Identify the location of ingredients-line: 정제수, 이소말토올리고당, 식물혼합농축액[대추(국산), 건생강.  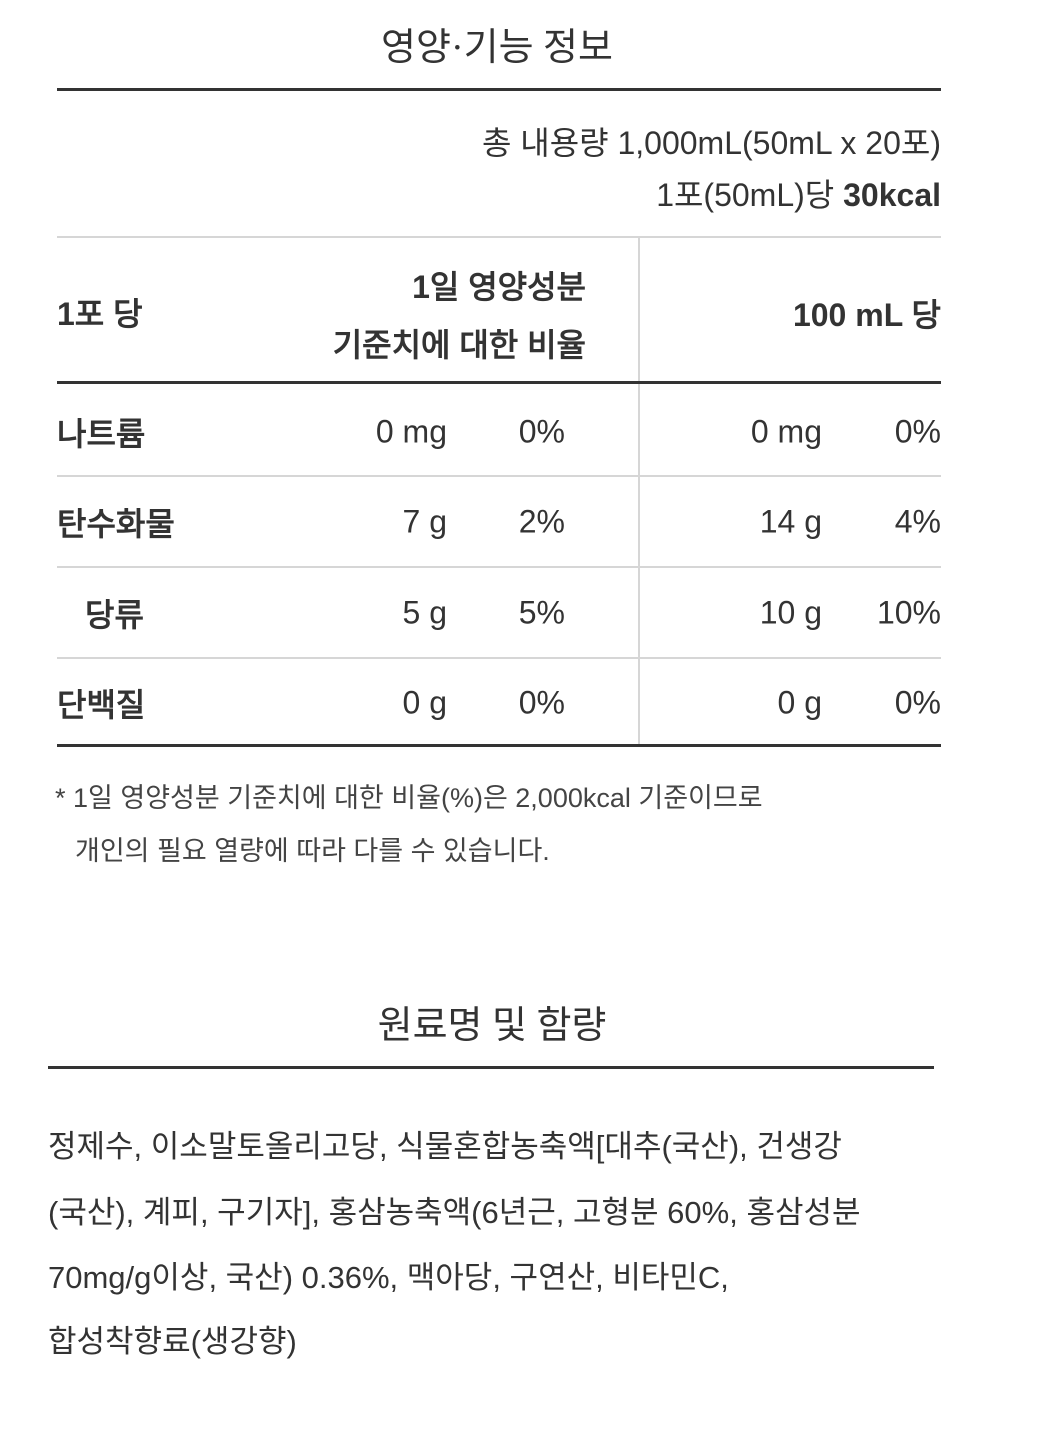
(445, 1146).